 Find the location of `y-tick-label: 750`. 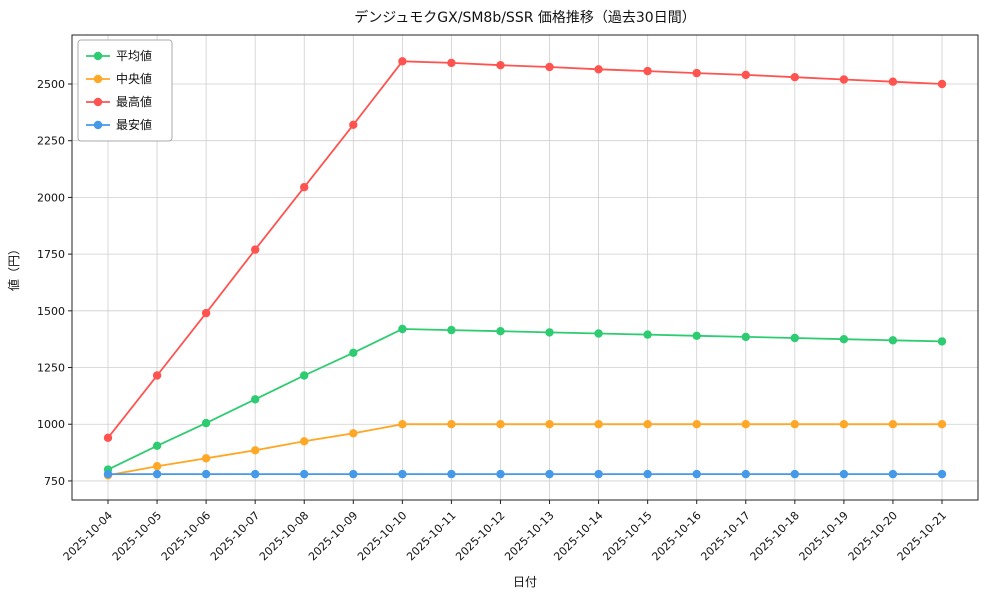

y-tick-label: 750 is located at coordinates (54, 481).